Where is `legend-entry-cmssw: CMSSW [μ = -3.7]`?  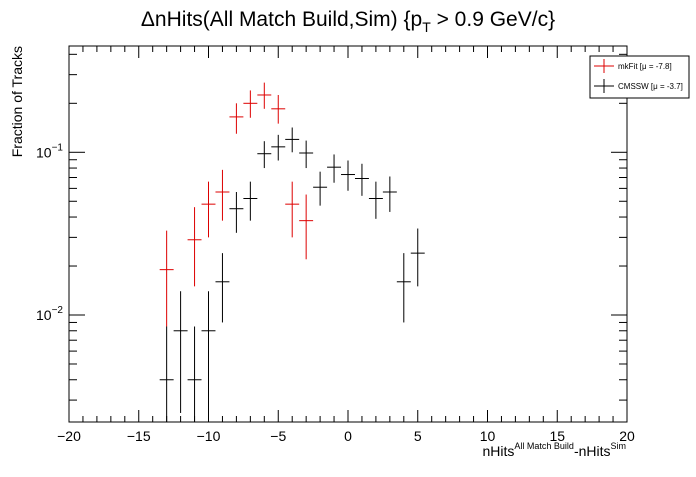
legend-entry-cmssw: CMSSW [μ = -3.7] is located at coordinates (638, 86).